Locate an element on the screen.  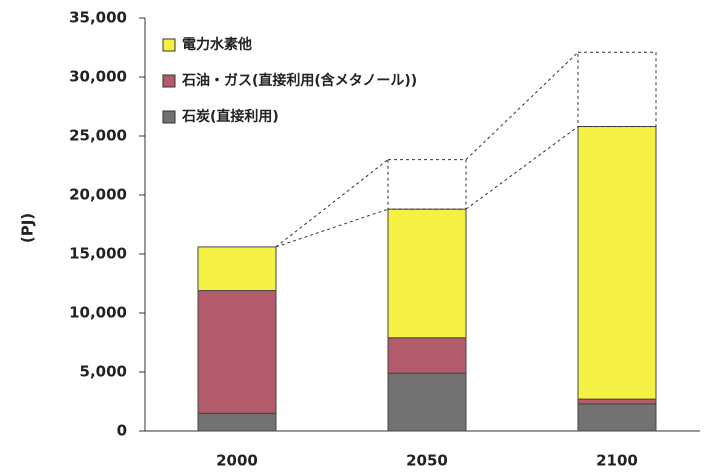
y-tick-label: 35,000 is located at coordinates (98, 18).